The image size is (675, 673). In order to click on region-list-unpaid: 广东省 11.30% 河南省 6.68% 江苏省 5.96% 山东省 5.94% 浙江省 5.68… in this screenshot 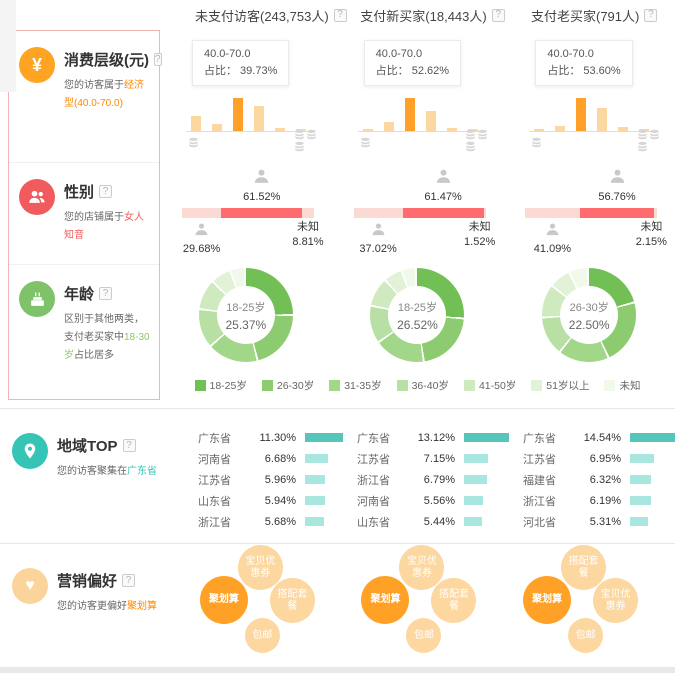, I will do `click(269, 472)`.